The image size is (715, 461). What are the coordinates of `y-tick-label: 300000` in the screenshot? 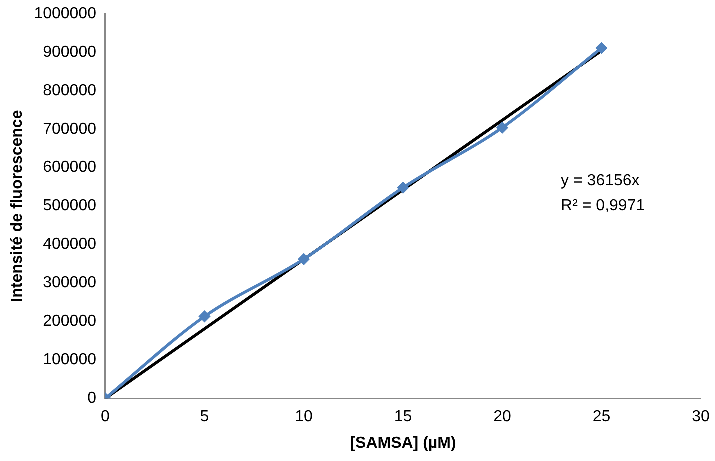 It's located at (70, 283).